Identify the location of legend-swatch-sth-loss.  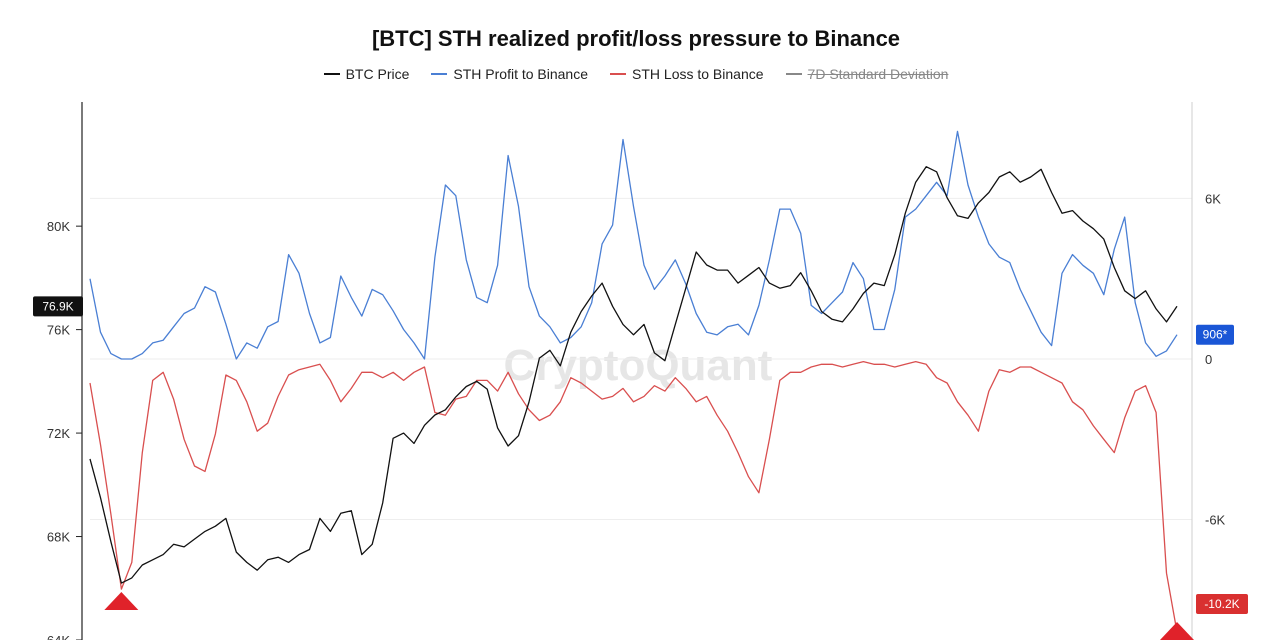
(618, 74).